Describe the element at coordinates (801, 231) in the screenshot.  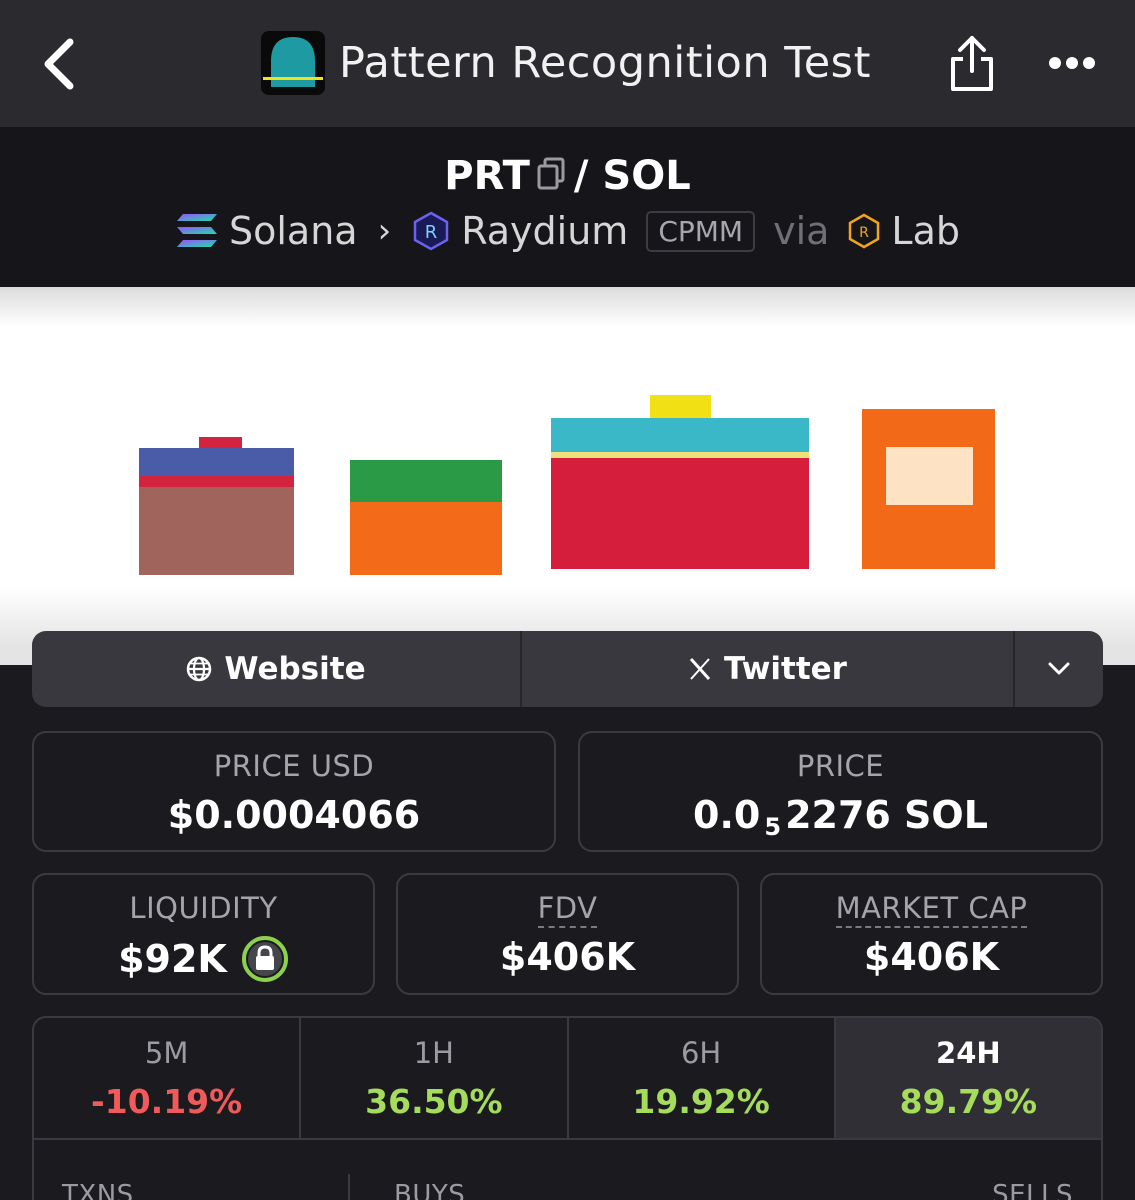
I see `via-label: via` at that location.